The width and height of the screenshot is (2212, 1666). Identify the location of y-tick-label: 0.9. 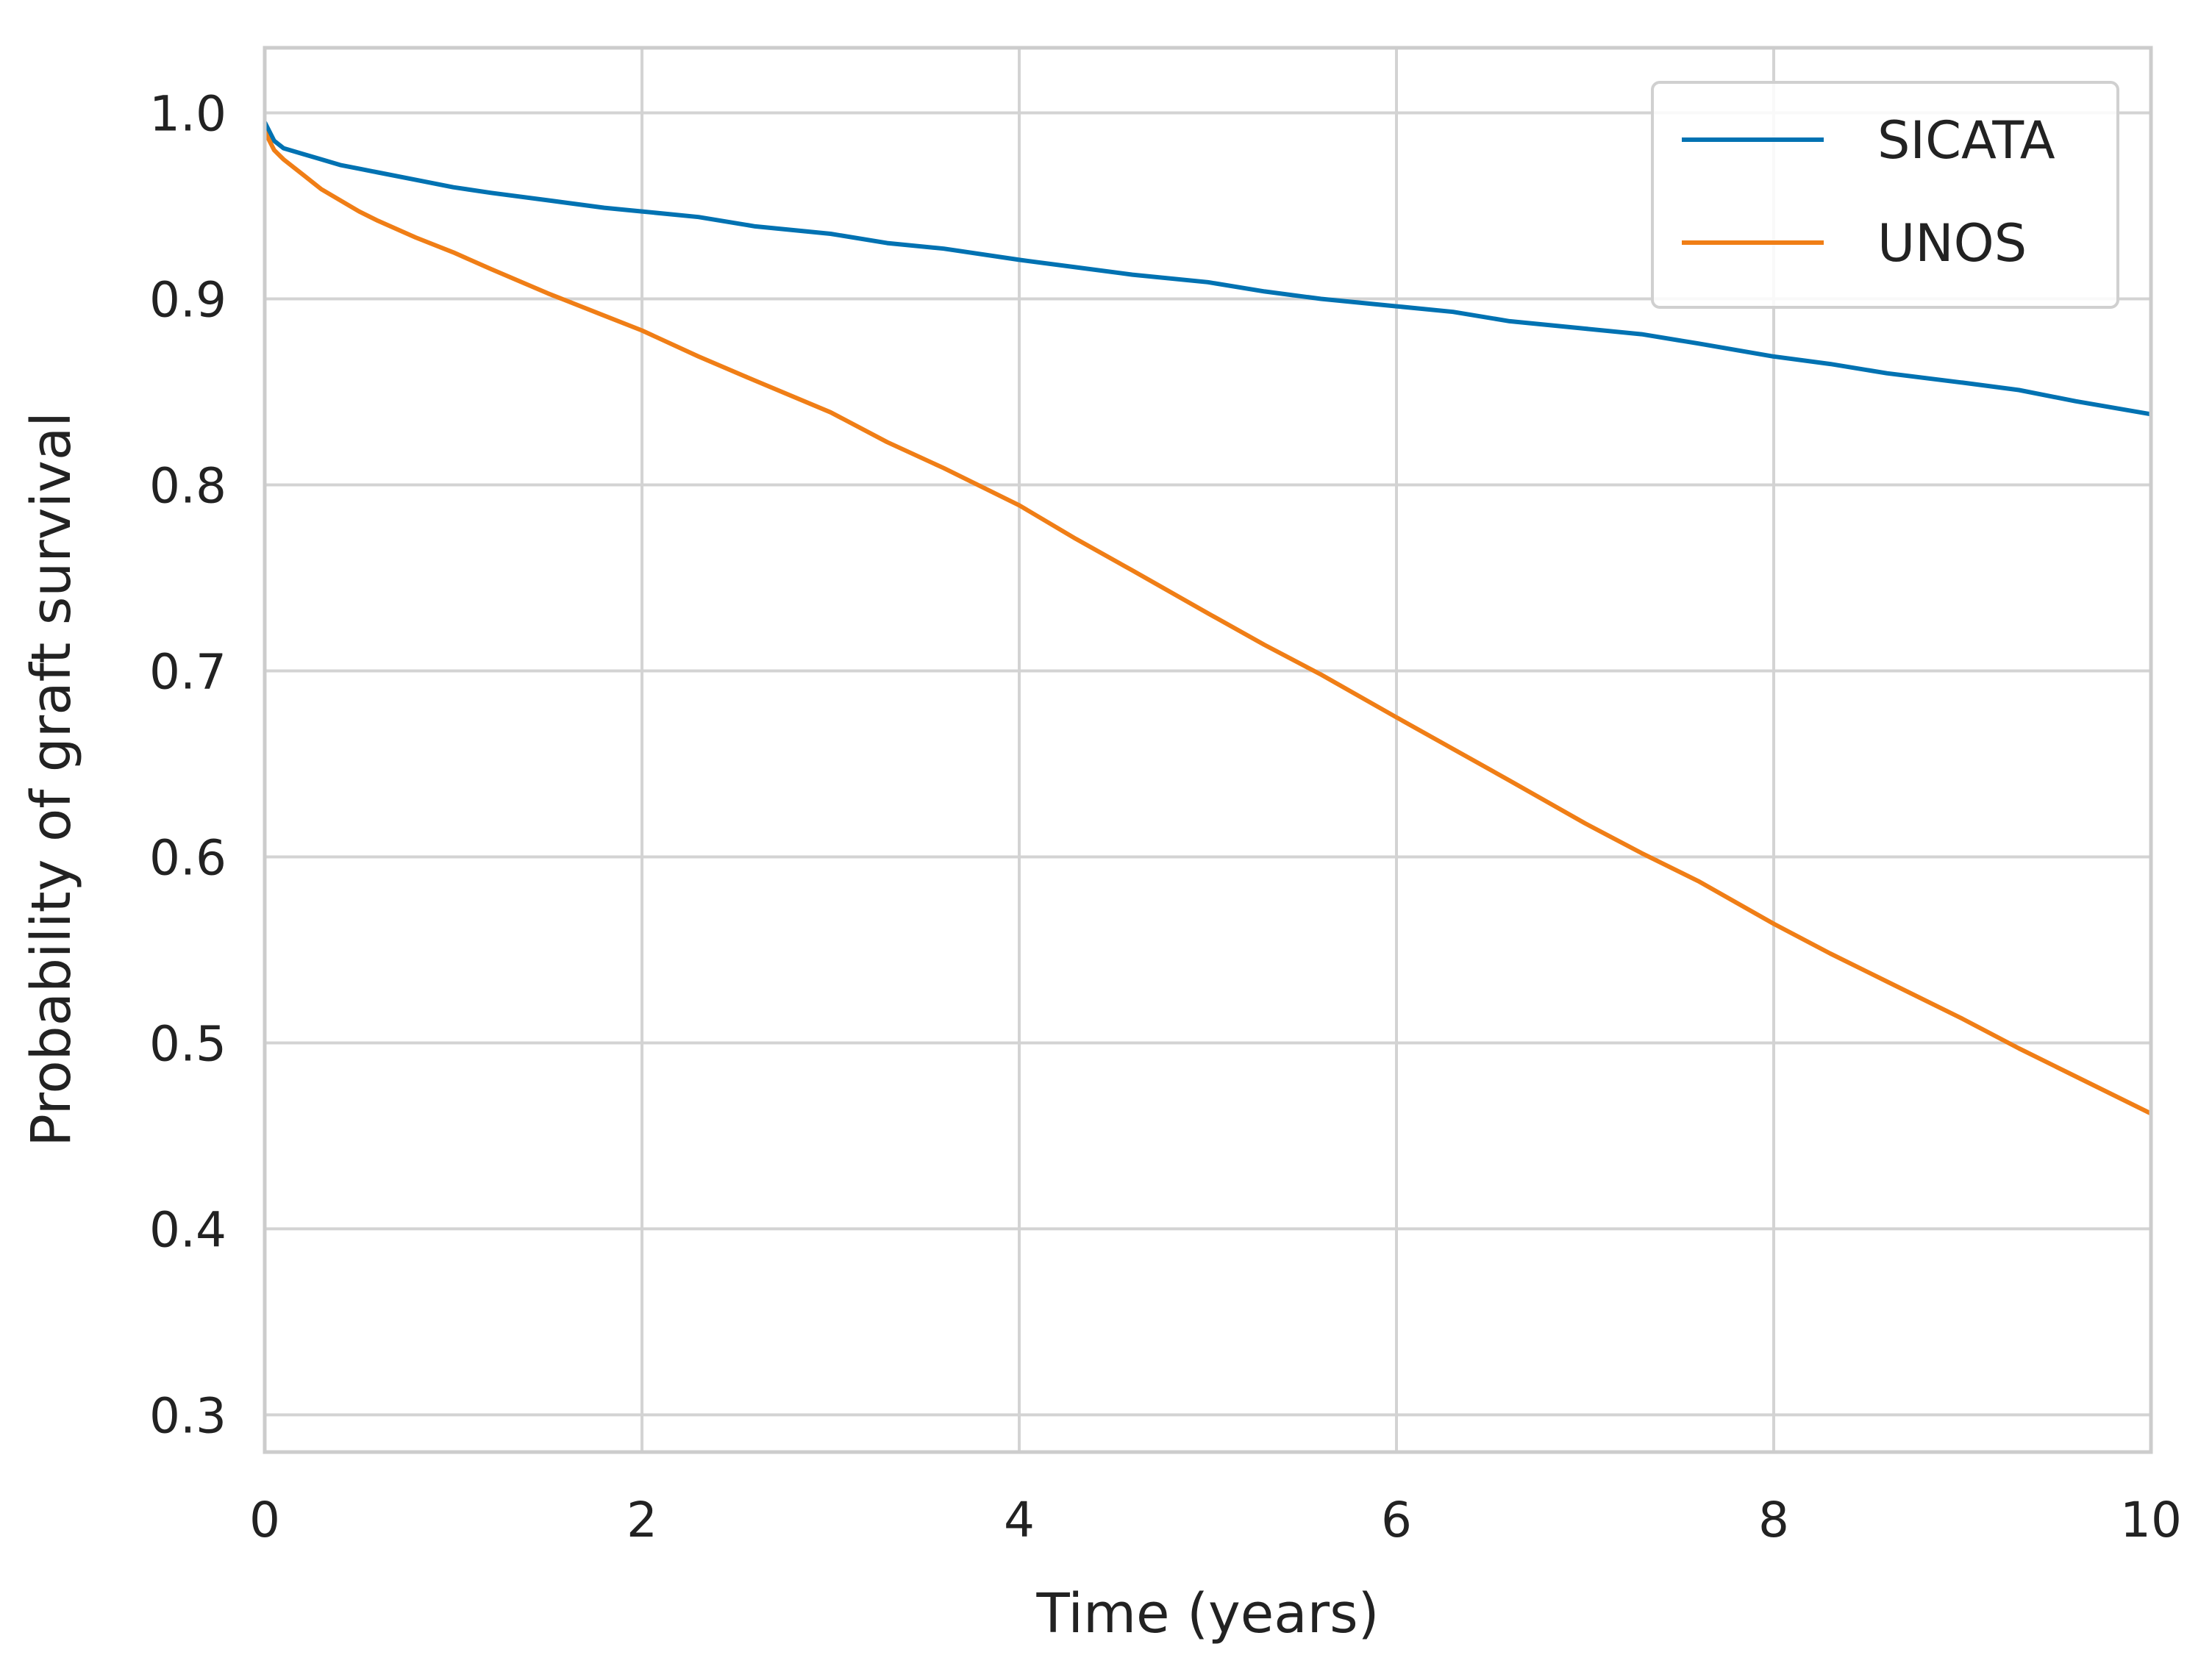
(187, 300).